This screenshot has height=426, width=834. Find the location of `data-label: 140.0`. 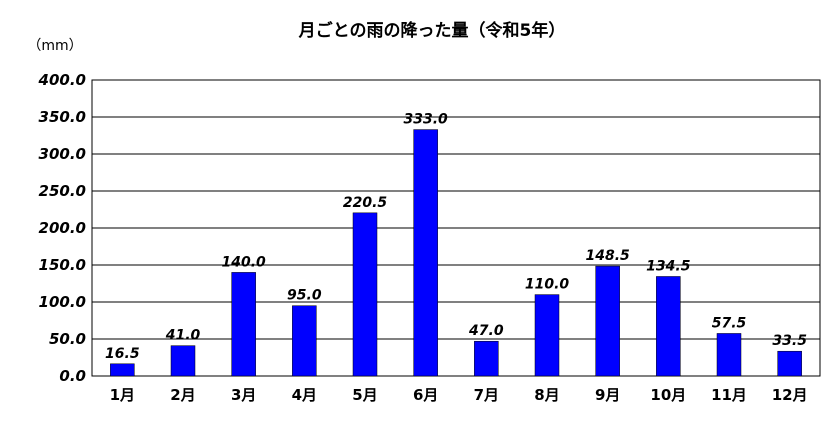

data-label: 140.0 is located at coordinates (244, 262).